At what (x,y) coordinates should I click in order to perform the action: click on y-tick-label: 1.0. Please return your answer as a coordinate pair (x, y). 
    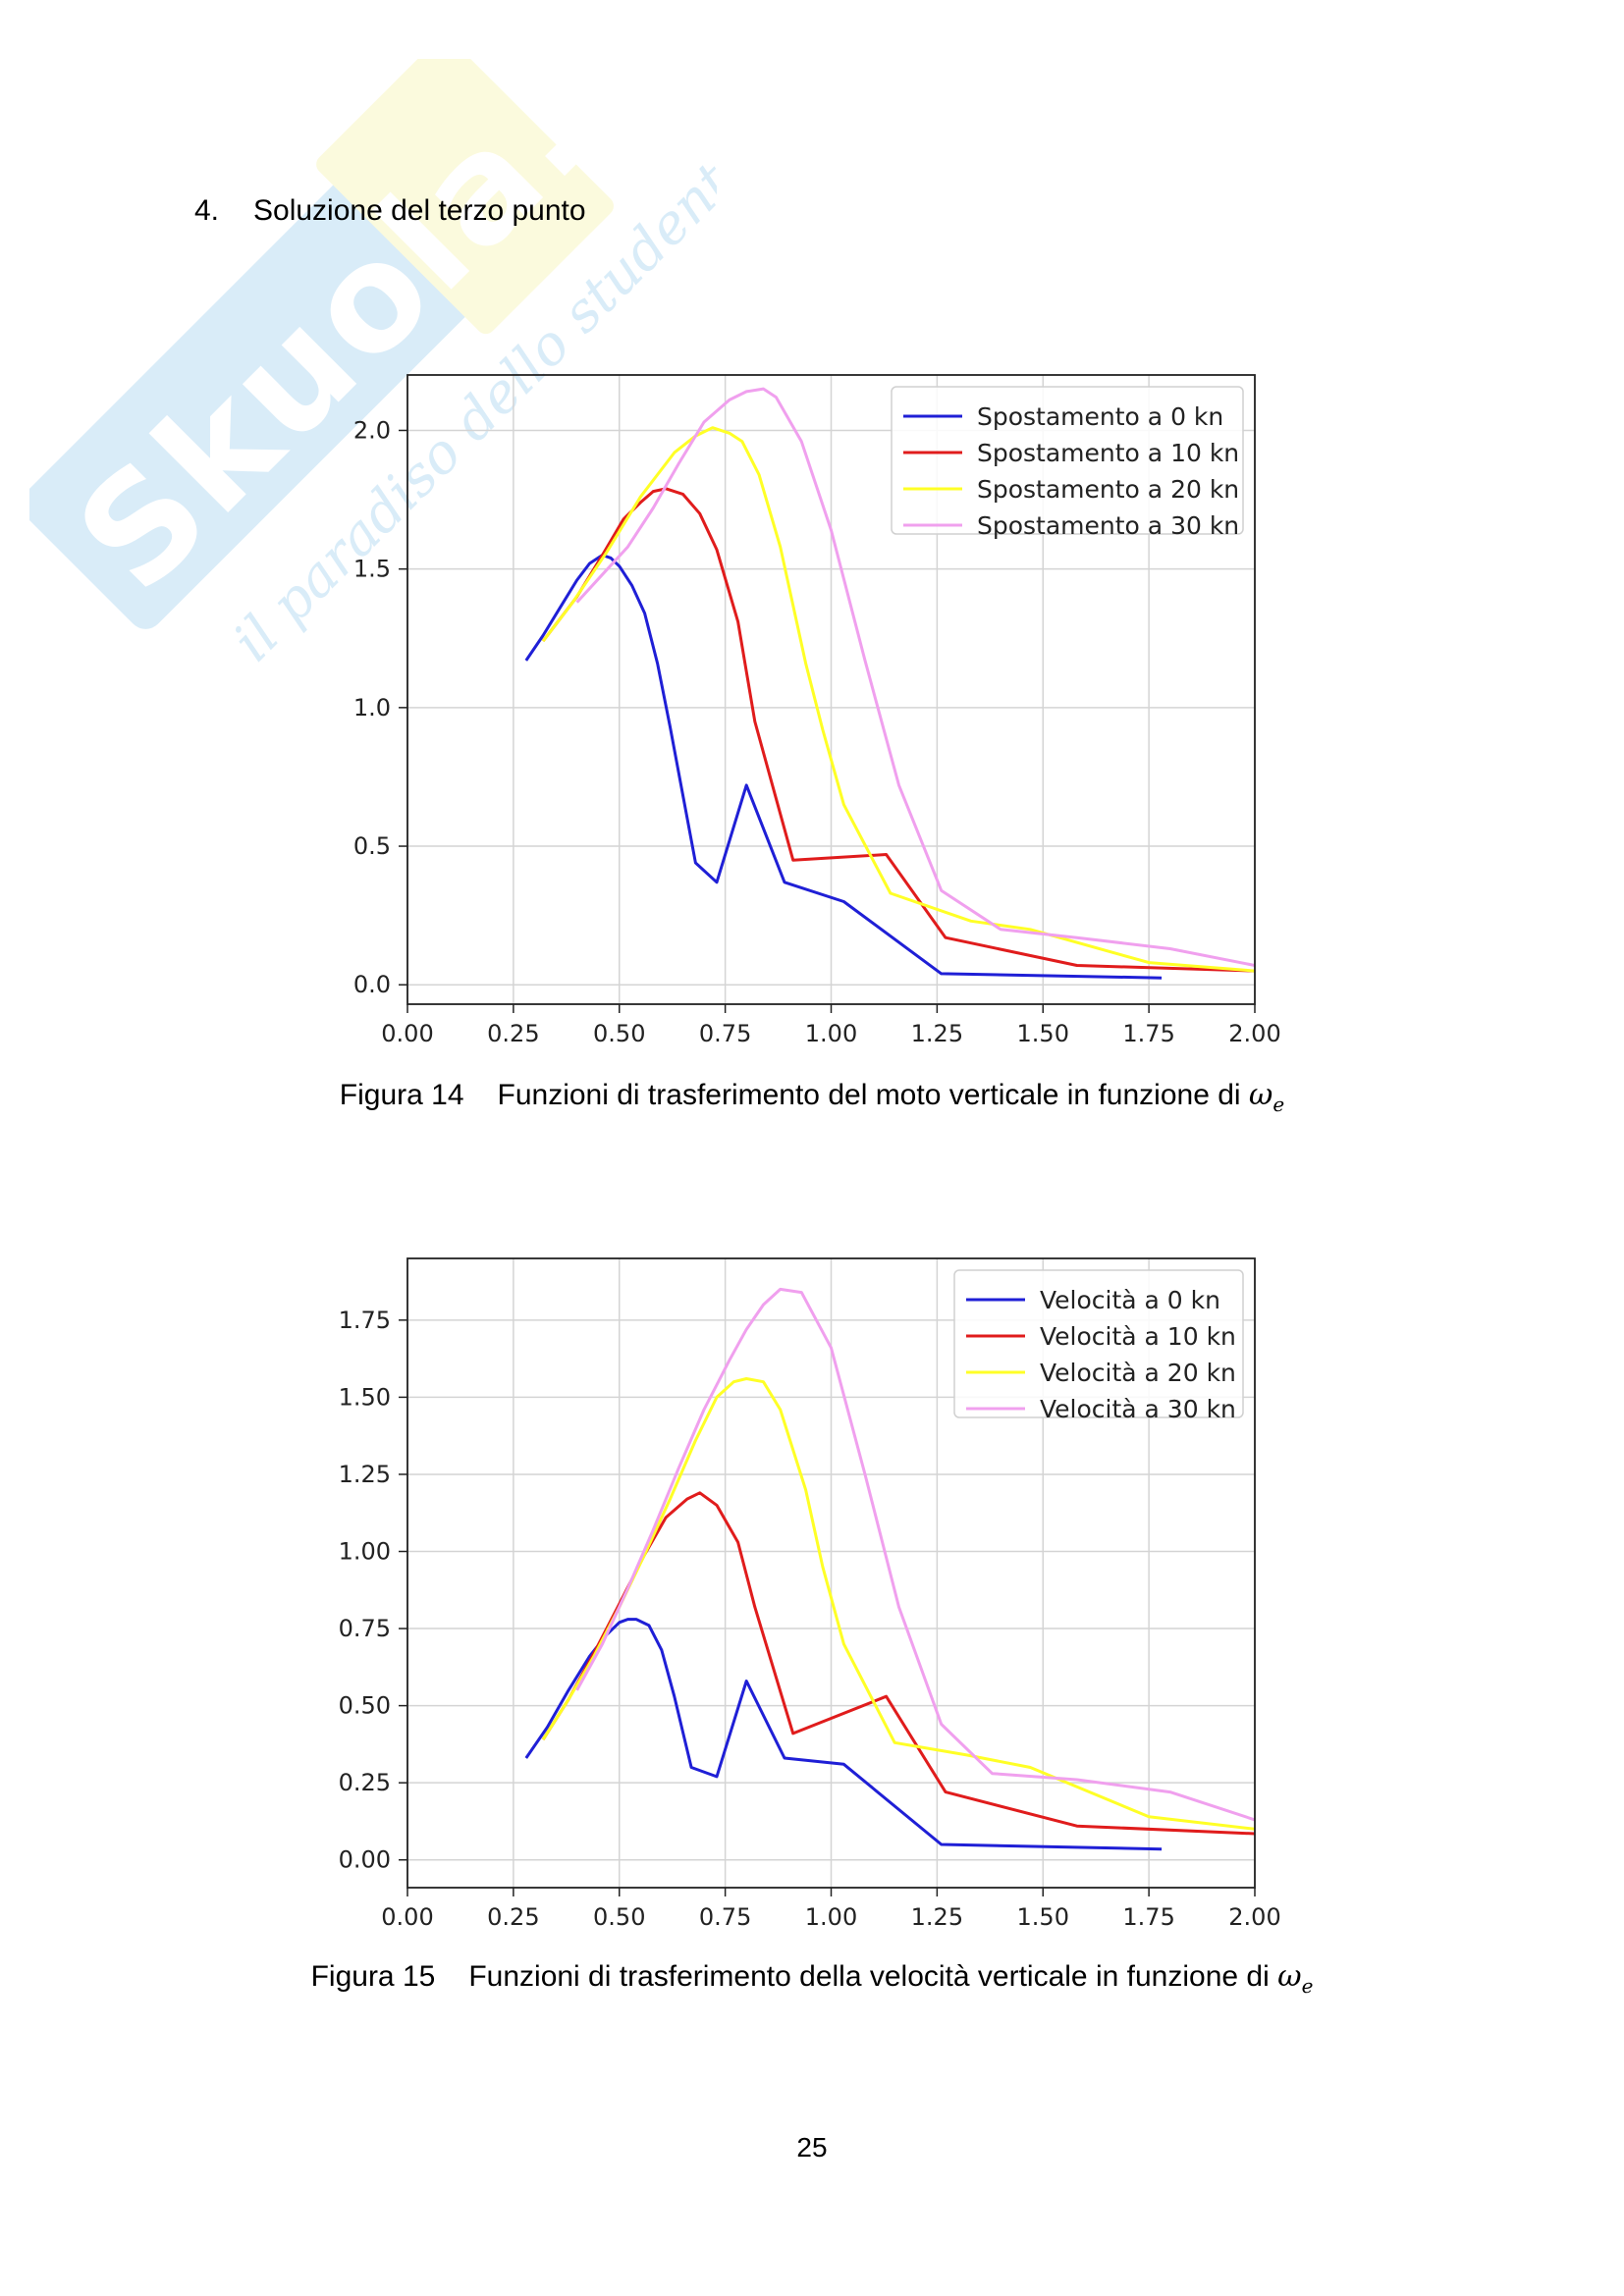
    Looking at the image, I should click on (372, 708).